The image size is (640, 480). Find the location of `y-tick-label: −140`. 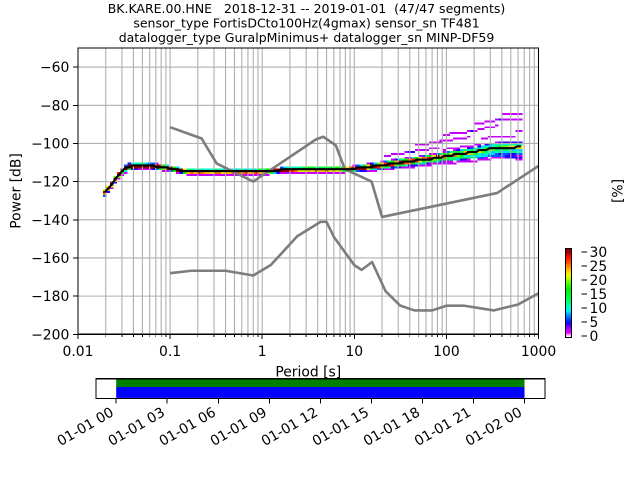

y-tick-label: −140 is located at coordinates (50, 221).